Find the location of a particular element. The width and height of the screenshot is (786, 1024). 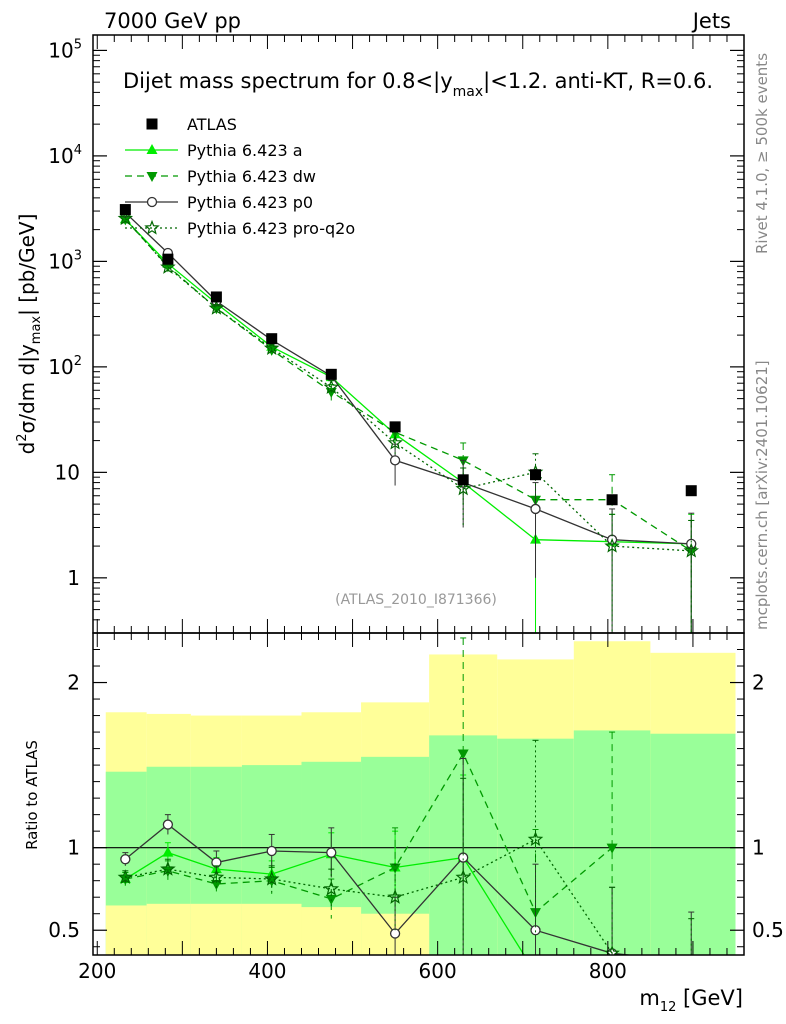

rivet-version-label: Rivet 4.1.0, ≥ 500k events is located at coordinates (762, 153).